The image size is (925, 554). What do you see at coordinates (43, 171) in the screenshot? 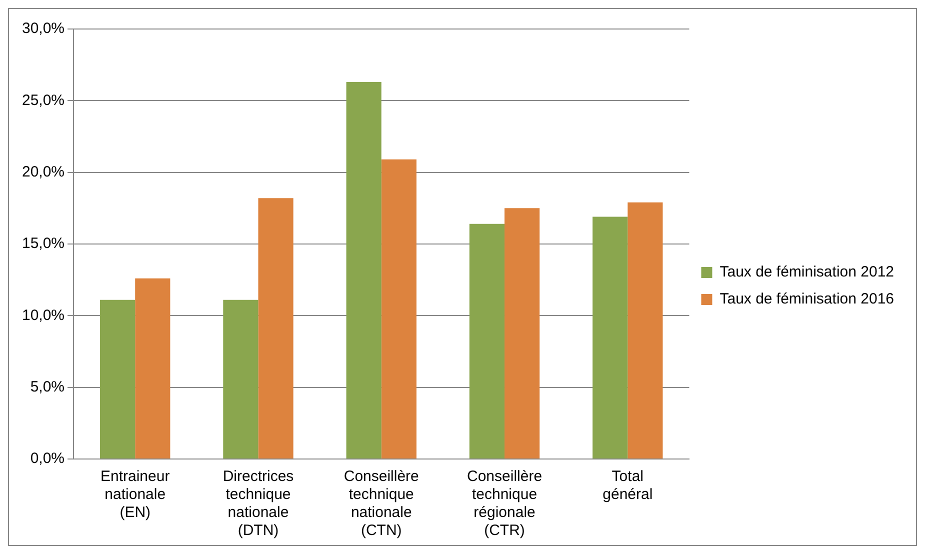
I see `y-tick-label: 20,0%` at bounding box center [43, 171].